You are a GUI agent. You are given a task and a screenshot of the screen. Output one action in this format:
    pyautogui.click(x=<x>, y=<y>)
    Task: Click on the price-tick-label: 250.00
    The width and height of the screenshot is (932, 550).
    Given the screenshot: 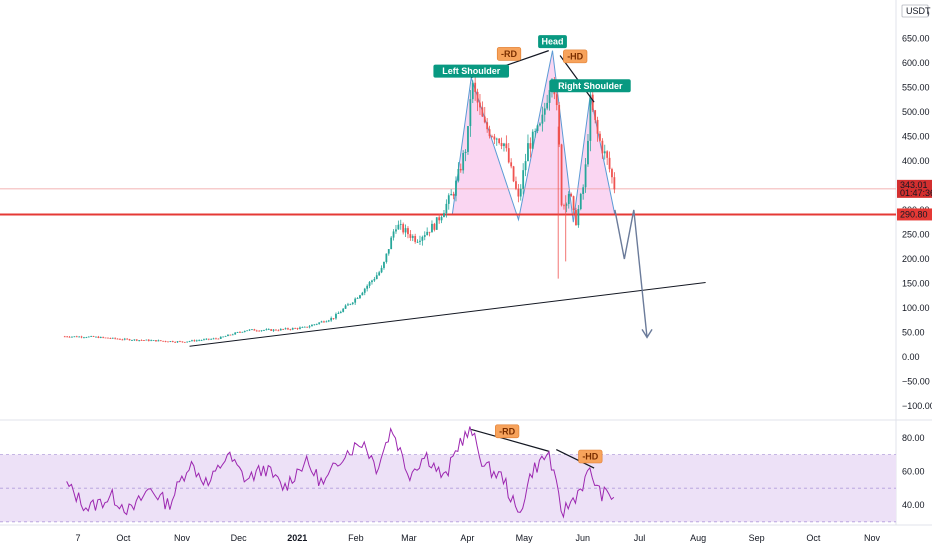 What is the action you would take?
    pyautogui.click(x=916, y=234)
    